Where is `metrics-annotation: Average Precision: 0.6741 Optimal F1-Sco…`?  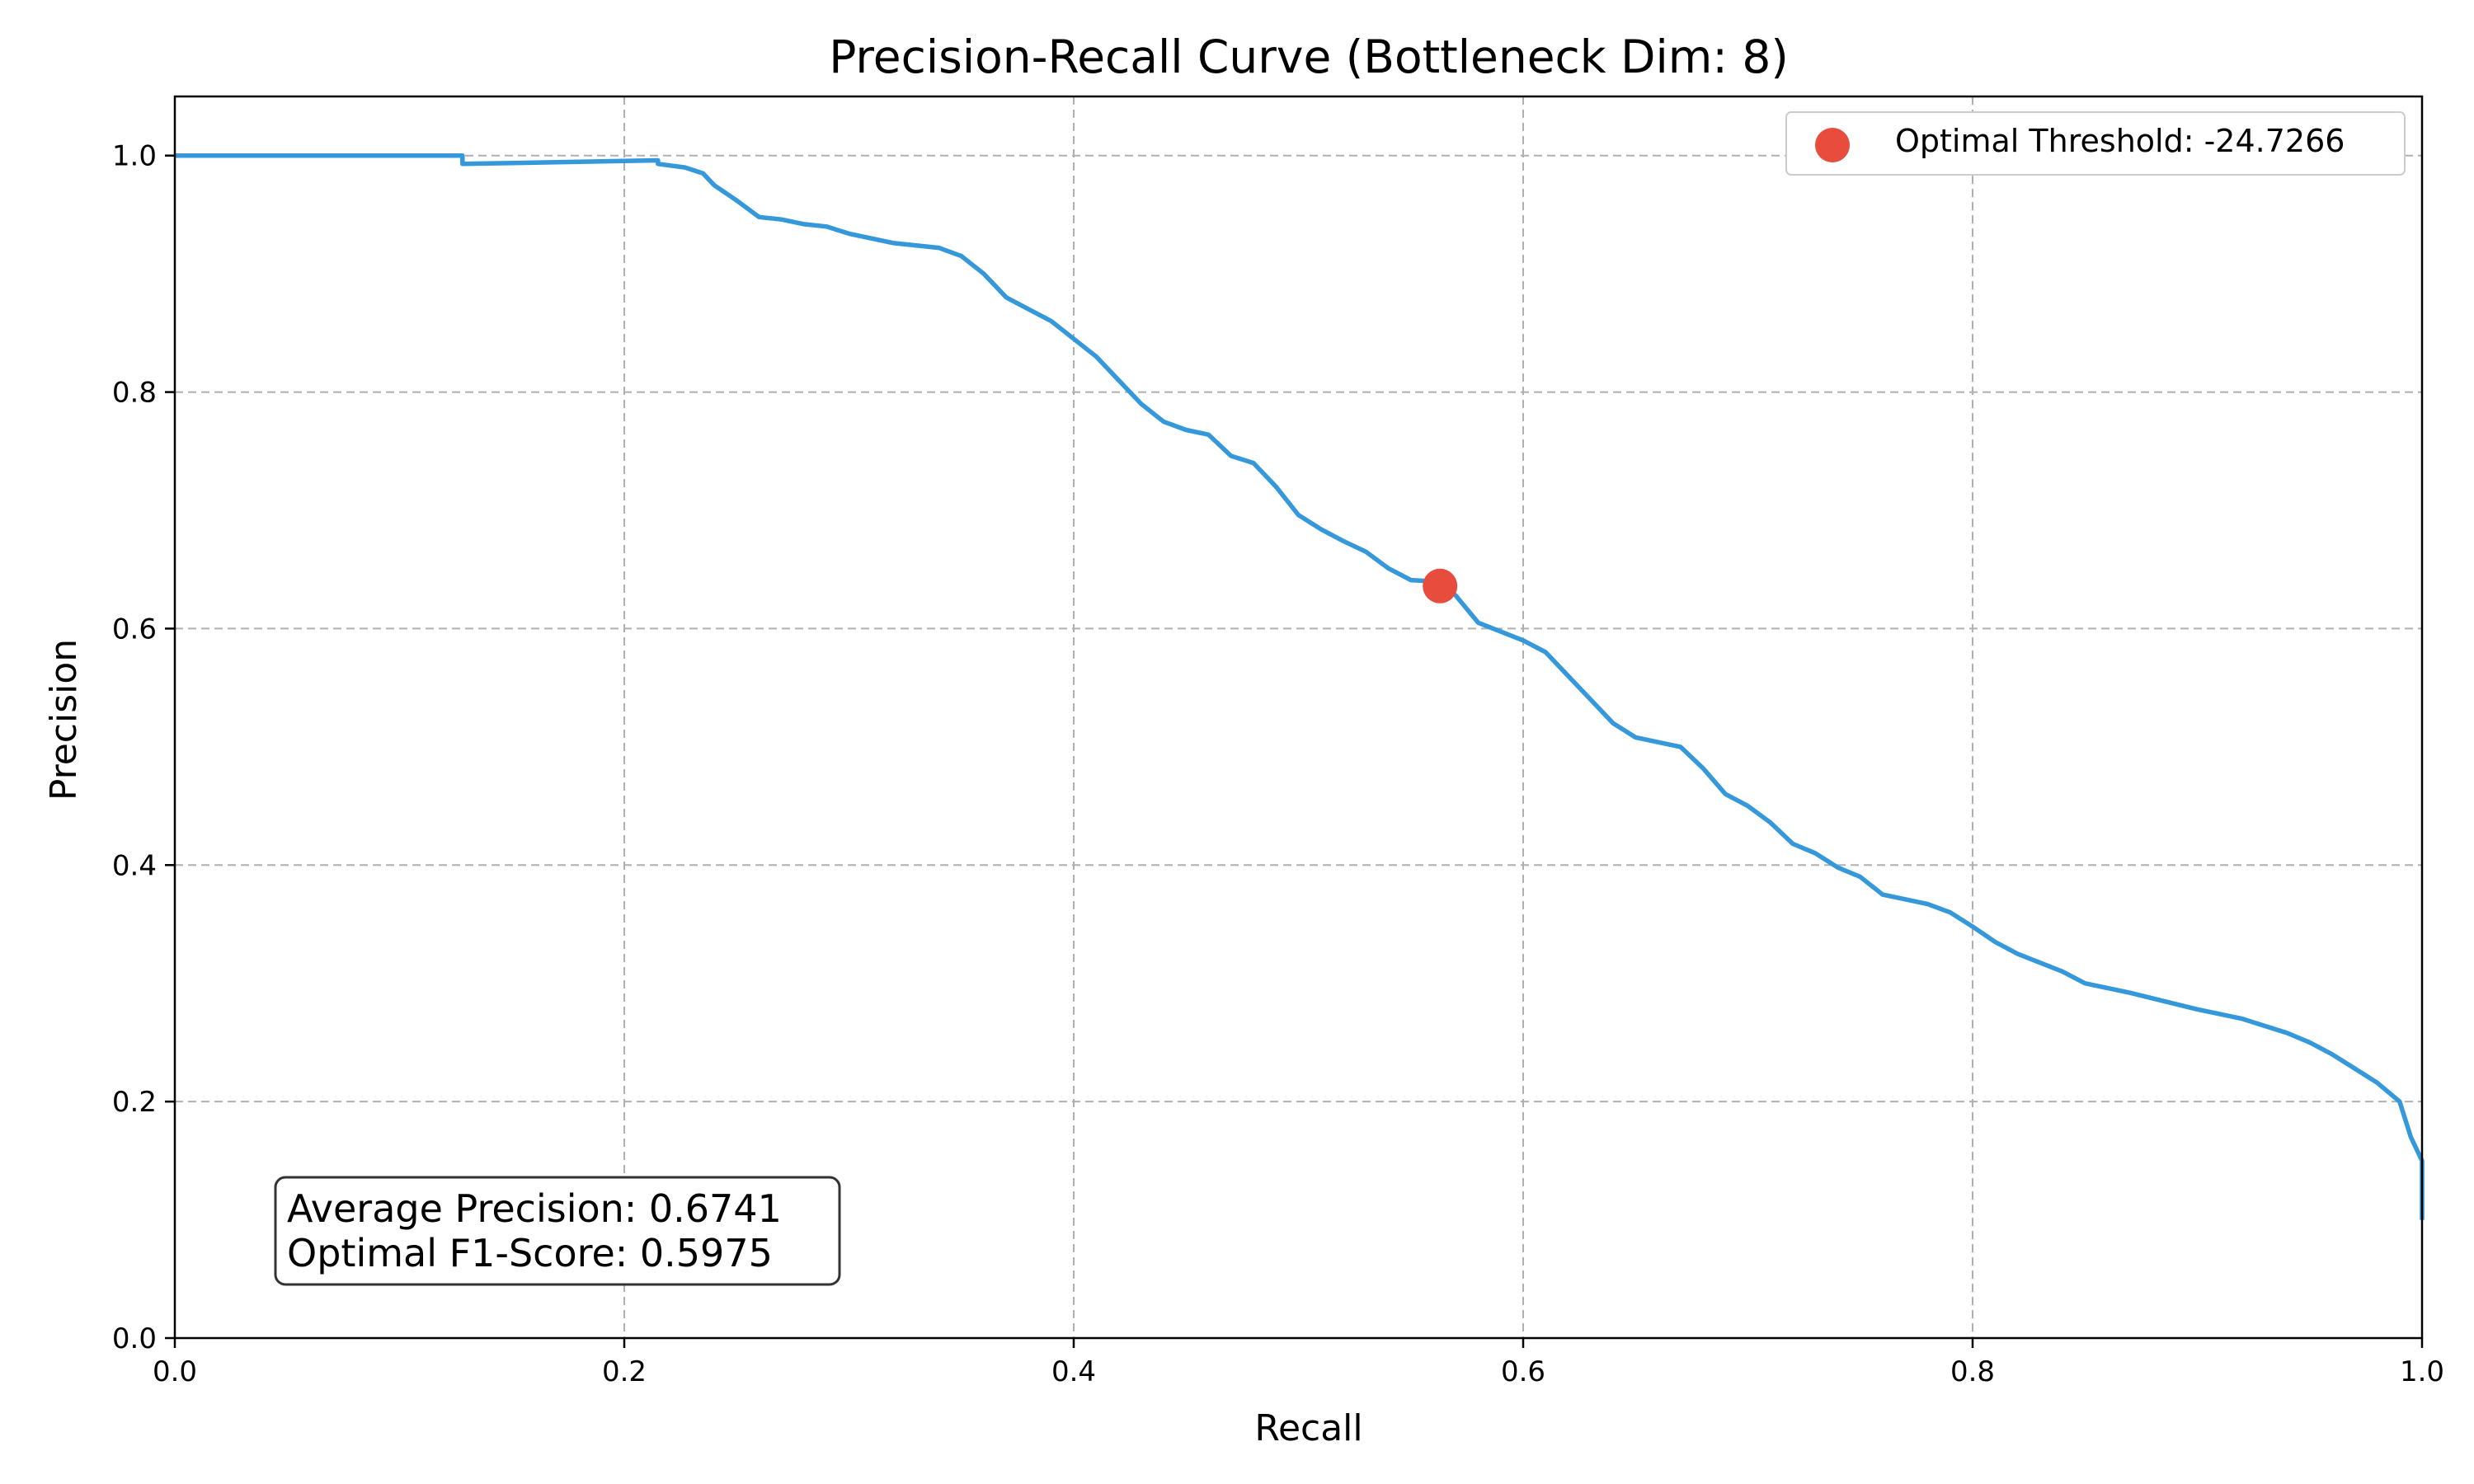 metrics-annotation: Average Precision: 0.6741 Optimal F1-Sco… is located at coordinates (557, 1231).